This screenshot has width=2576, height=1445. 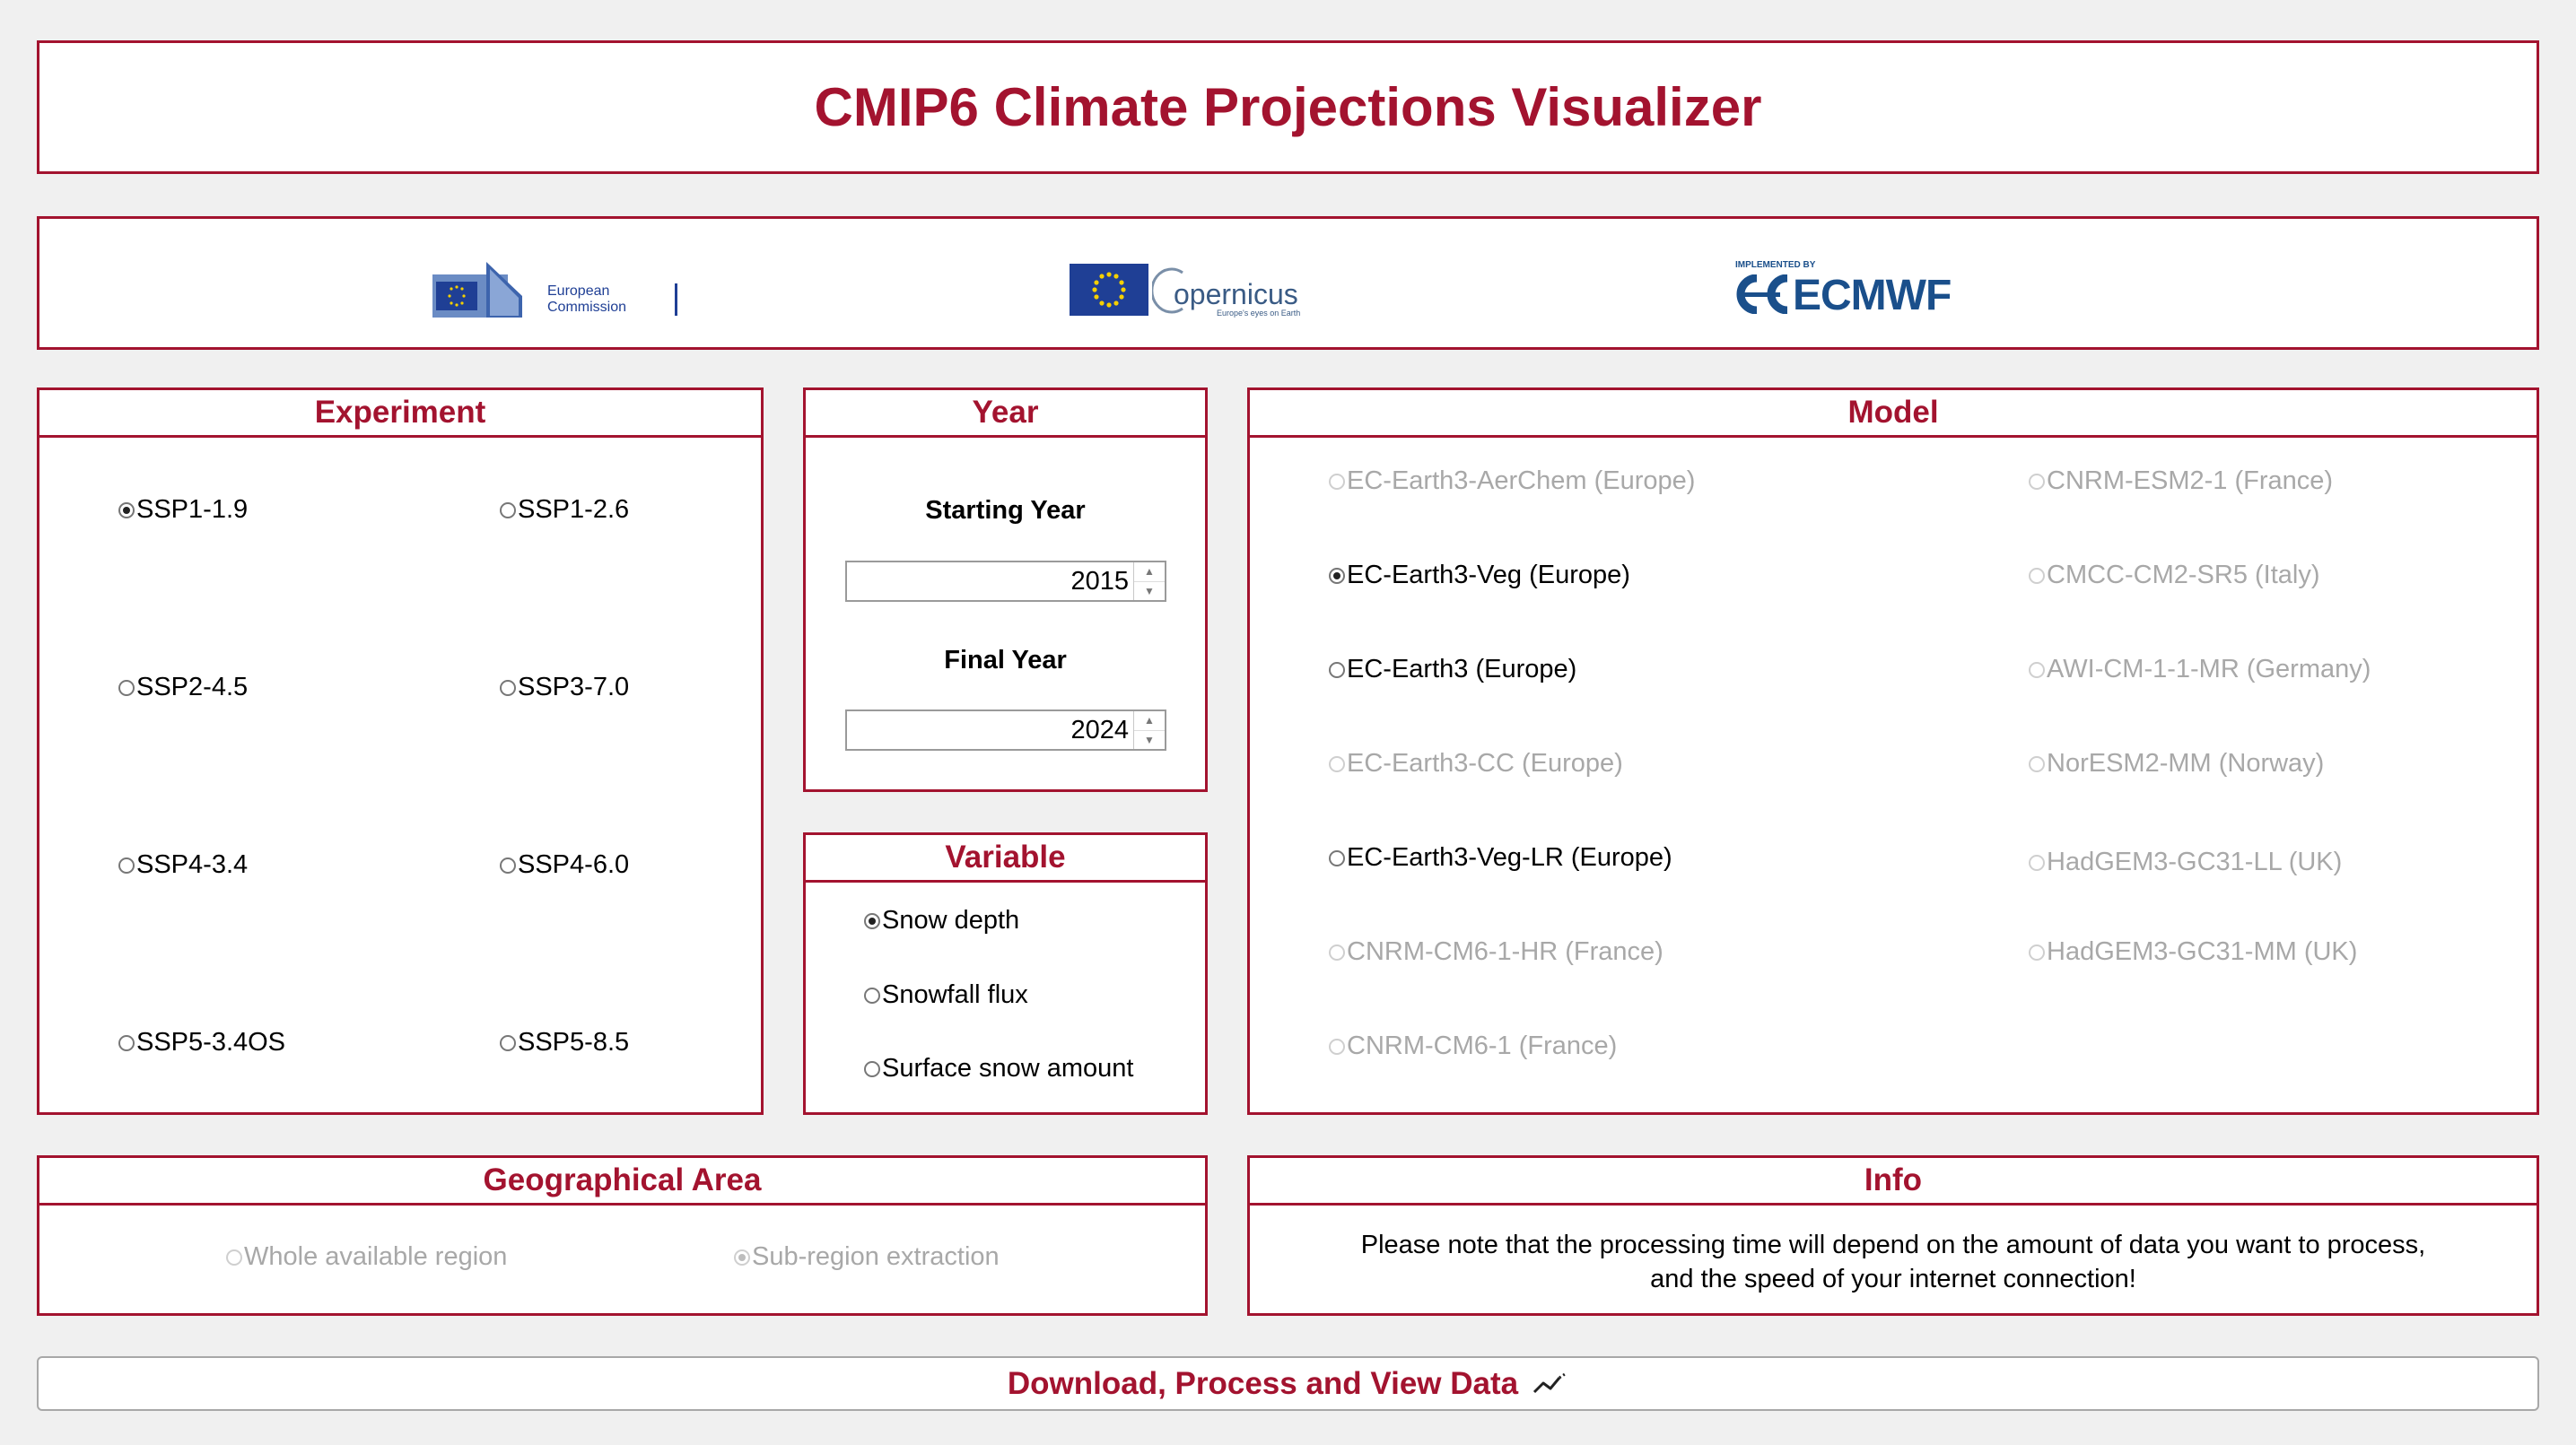 I want to click on model-option-awi-cm-1-1-mr: AWI-CM-1-1-MR (Germany), so click(x=2200, y=669).